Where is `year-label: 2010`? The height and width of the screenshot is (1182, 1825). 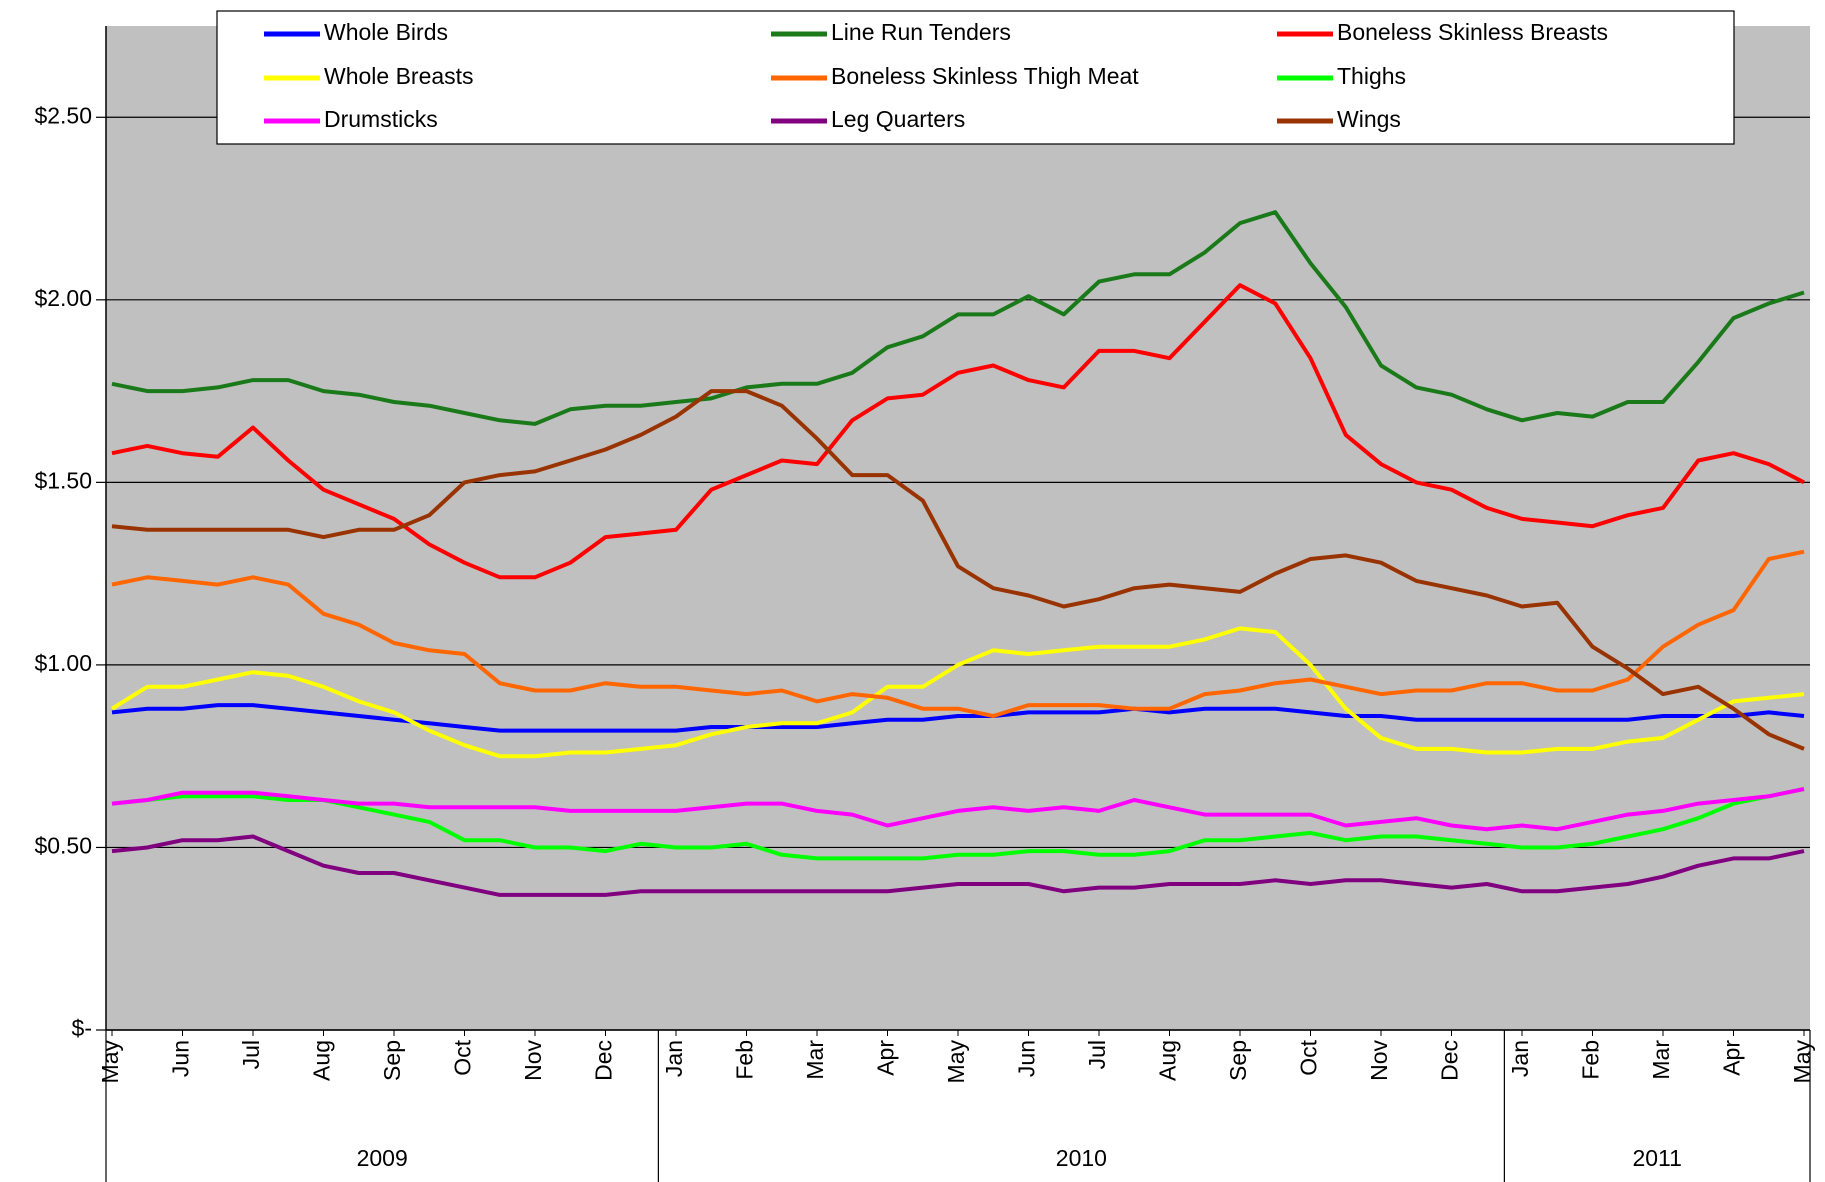
year-label: 2010 is located at coordinates (1081, 1158).